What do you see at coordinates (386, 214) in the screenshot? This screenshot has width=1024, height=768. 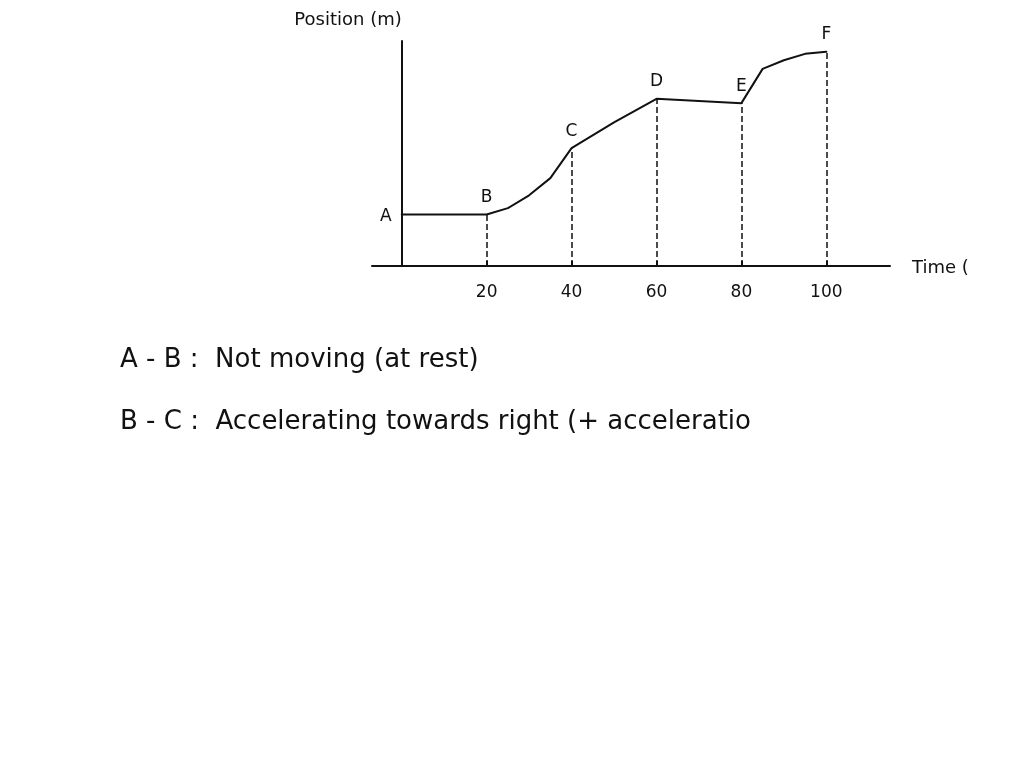 I see `annotation: A` at bounding box center [386, 214].